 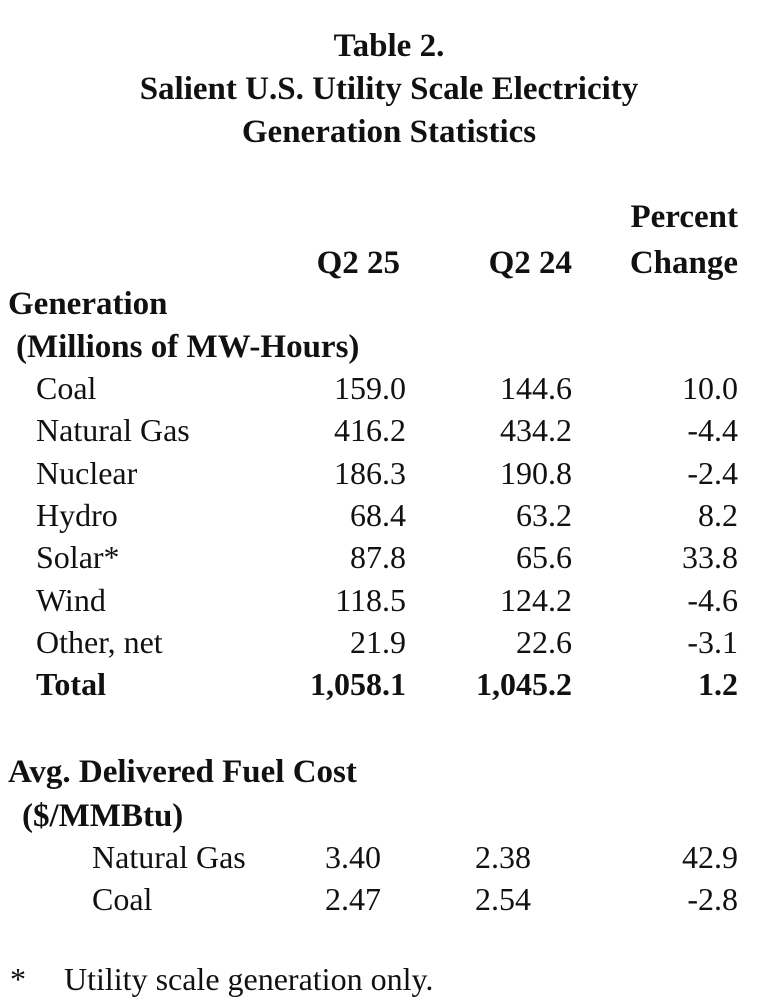 I want to click on cell-q2-25: 87.8, so click(x=378, y=557).